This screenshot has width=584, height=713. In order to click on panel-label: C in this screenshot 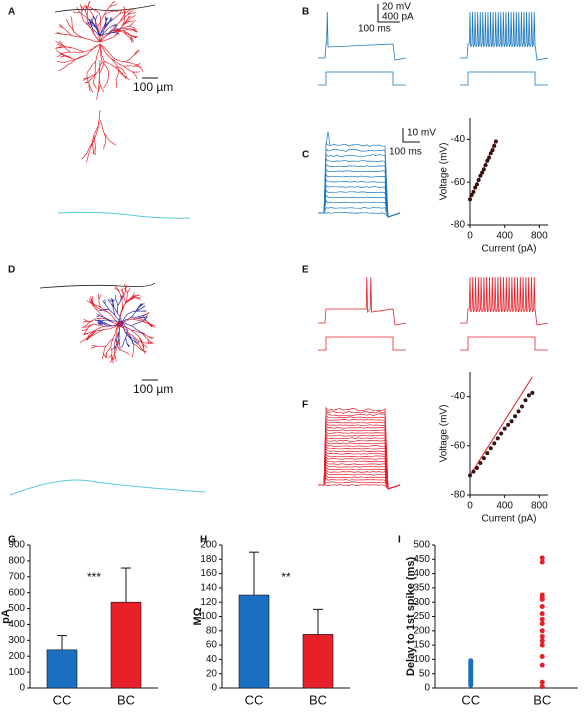, I will do `click(305, 155)`.